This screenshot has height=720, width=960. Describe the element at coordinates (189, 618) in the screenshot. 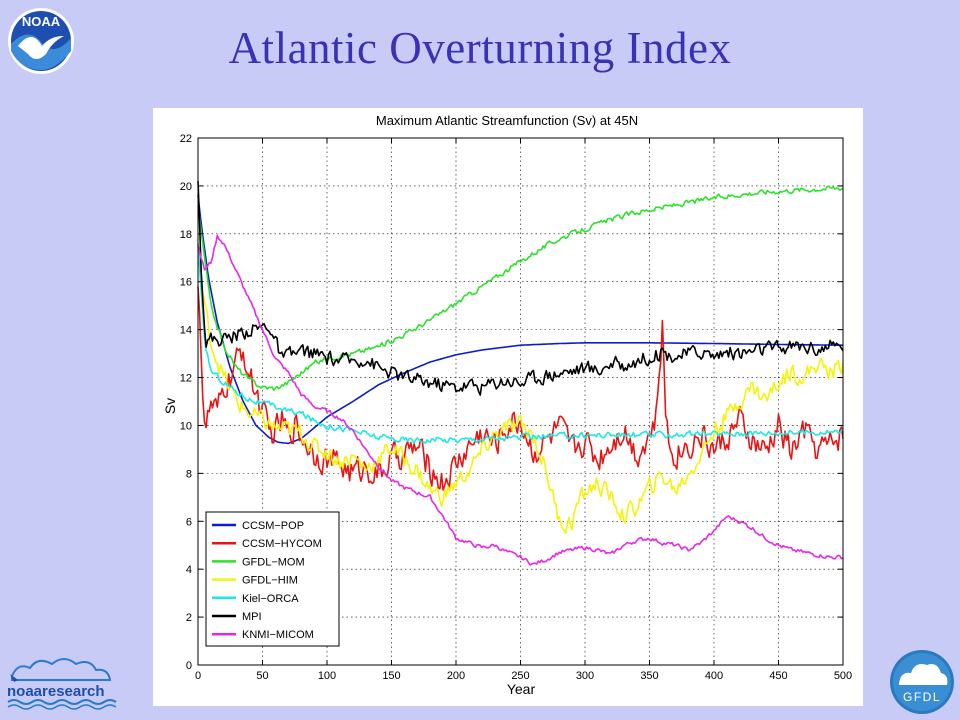

I see `y-tick-label: 2` at that location.